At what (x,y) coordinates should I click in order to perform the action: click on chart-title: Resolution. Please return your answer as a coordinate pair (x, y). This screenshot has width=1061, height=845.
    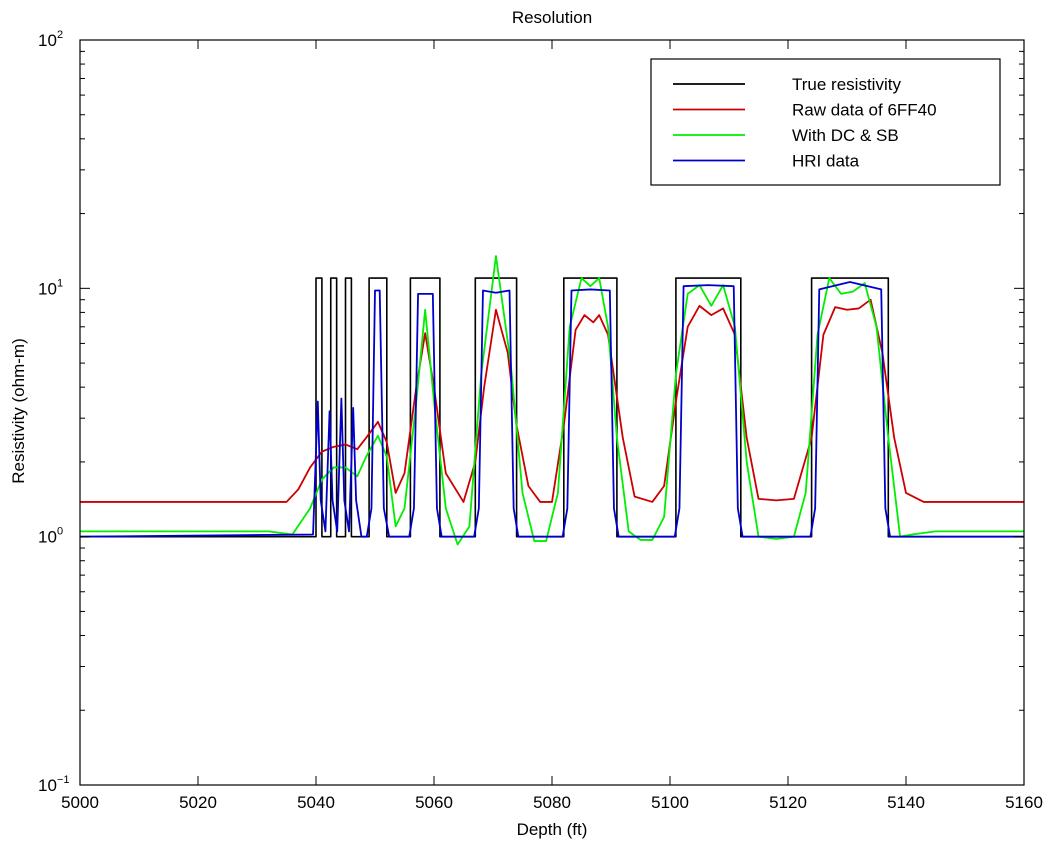
    Looking at the image, I should click on (552, 17).